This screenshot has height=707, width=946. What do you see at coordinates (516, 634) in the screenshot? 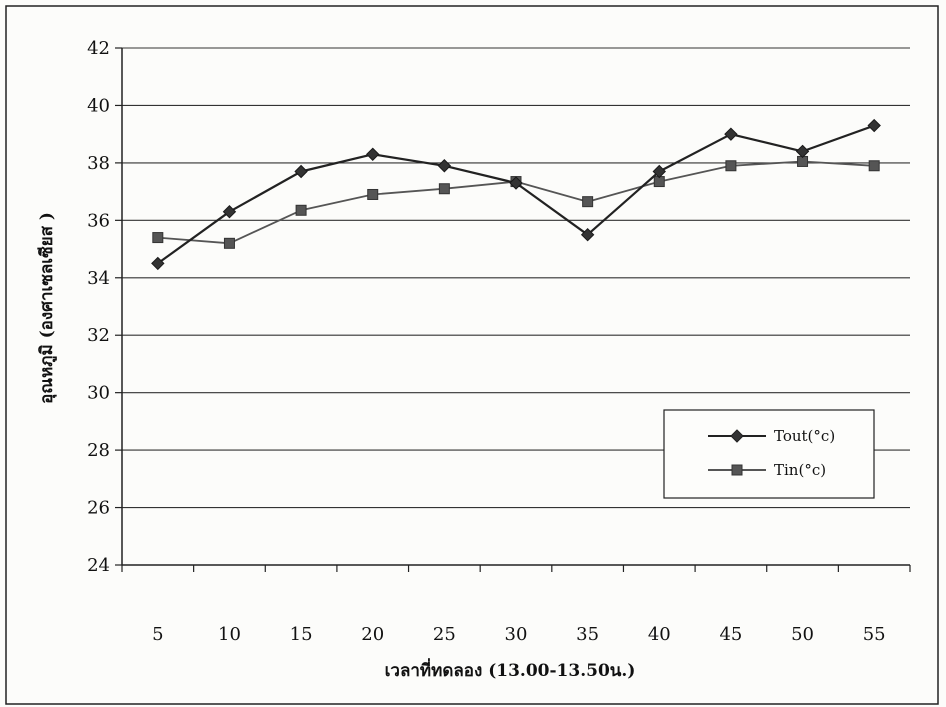
I see `x-tick-label: 30` at bounding box center [516, 634].